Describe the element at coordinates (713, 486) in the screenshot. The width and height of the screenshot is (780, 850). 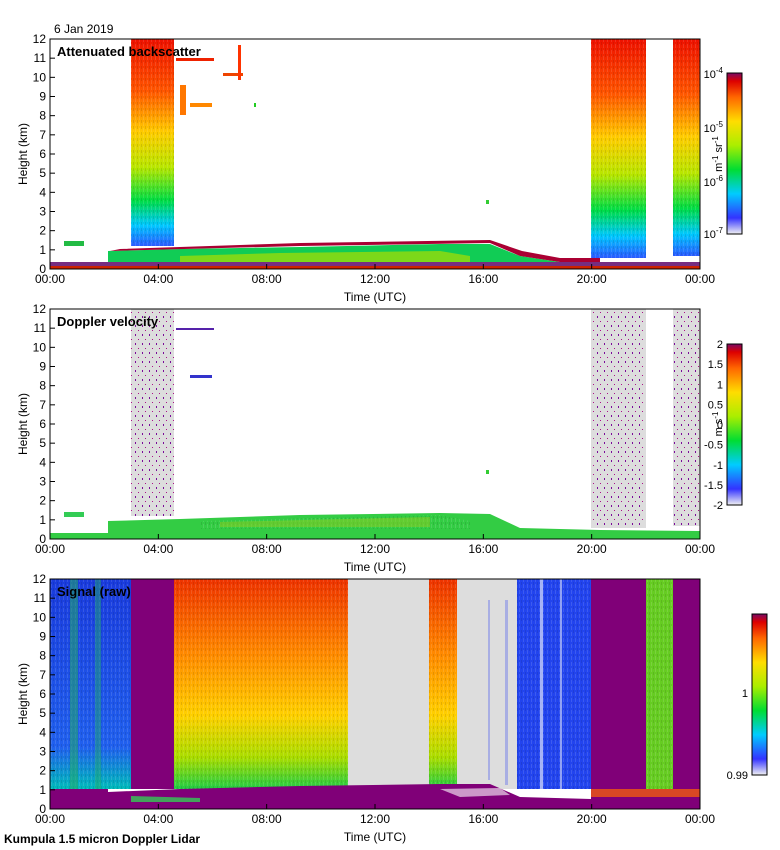
I see `colorbar-tick-label: -1.5` at that location.